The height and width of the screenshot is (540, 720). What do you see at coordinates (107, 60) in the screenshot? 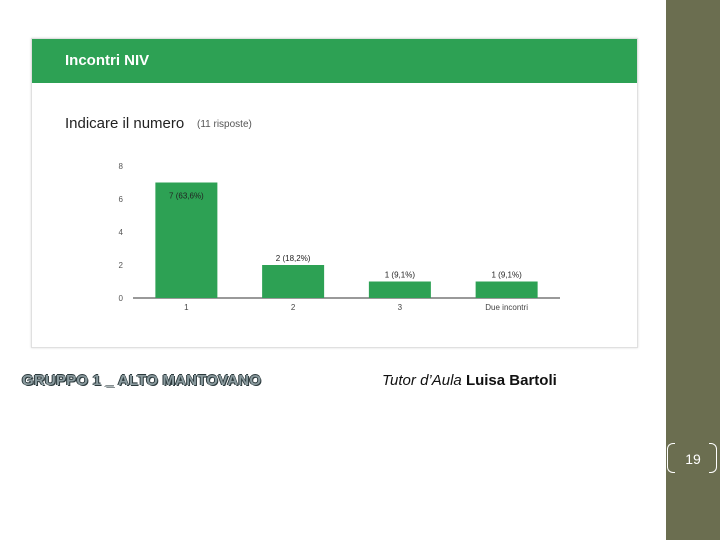
I see `card-title: Incontri NIV` at bounding box center [107, 60].